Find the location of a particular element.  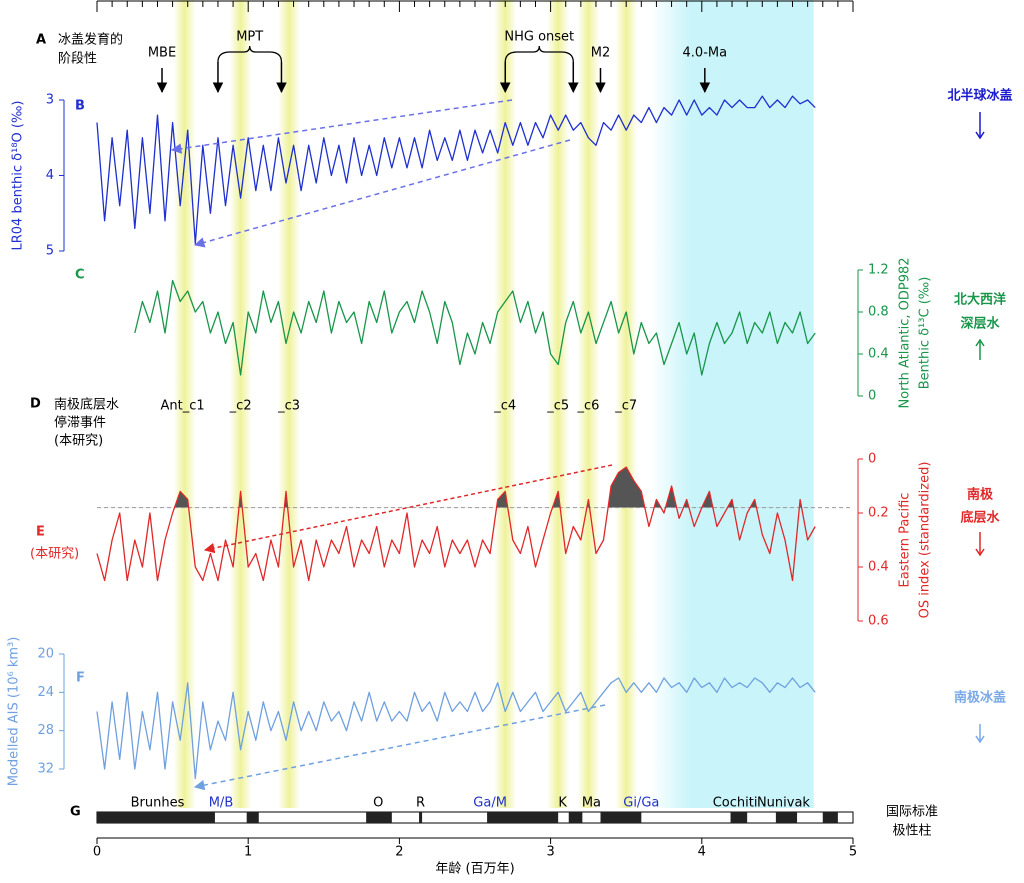

panel-a-text: 冰盖发育的 is located at coordinates (90, 40).